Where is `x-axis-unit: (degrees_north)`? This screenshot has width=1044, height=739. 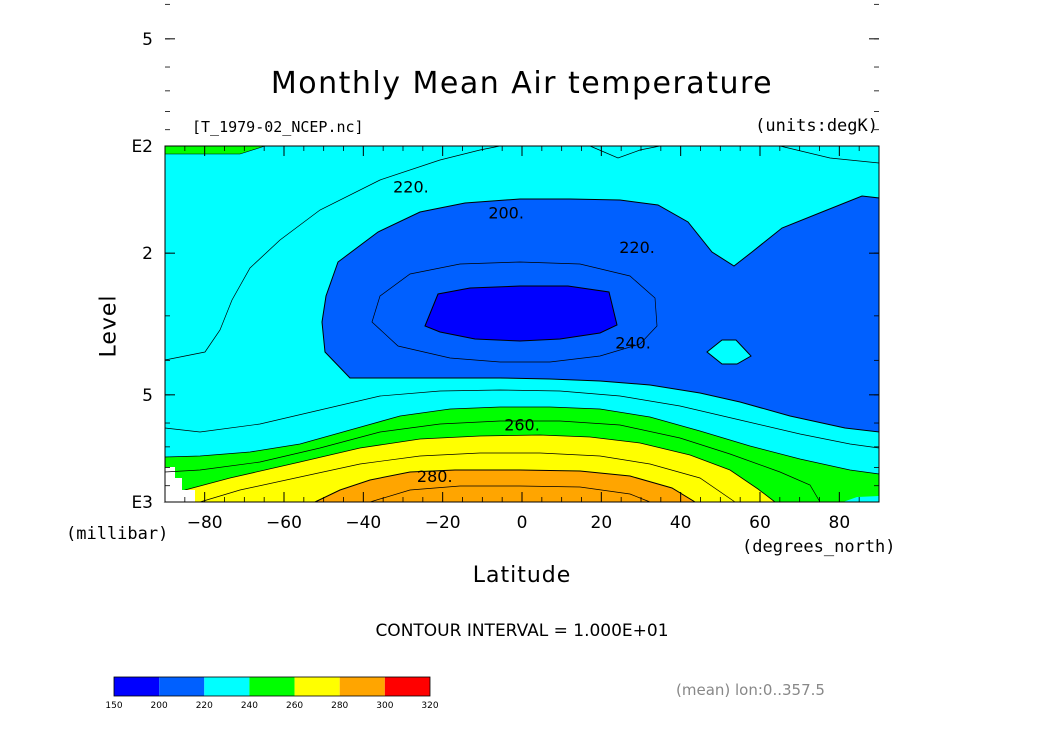 x-axis-unit: (degrees_north) is located at coordinates (819, 547).